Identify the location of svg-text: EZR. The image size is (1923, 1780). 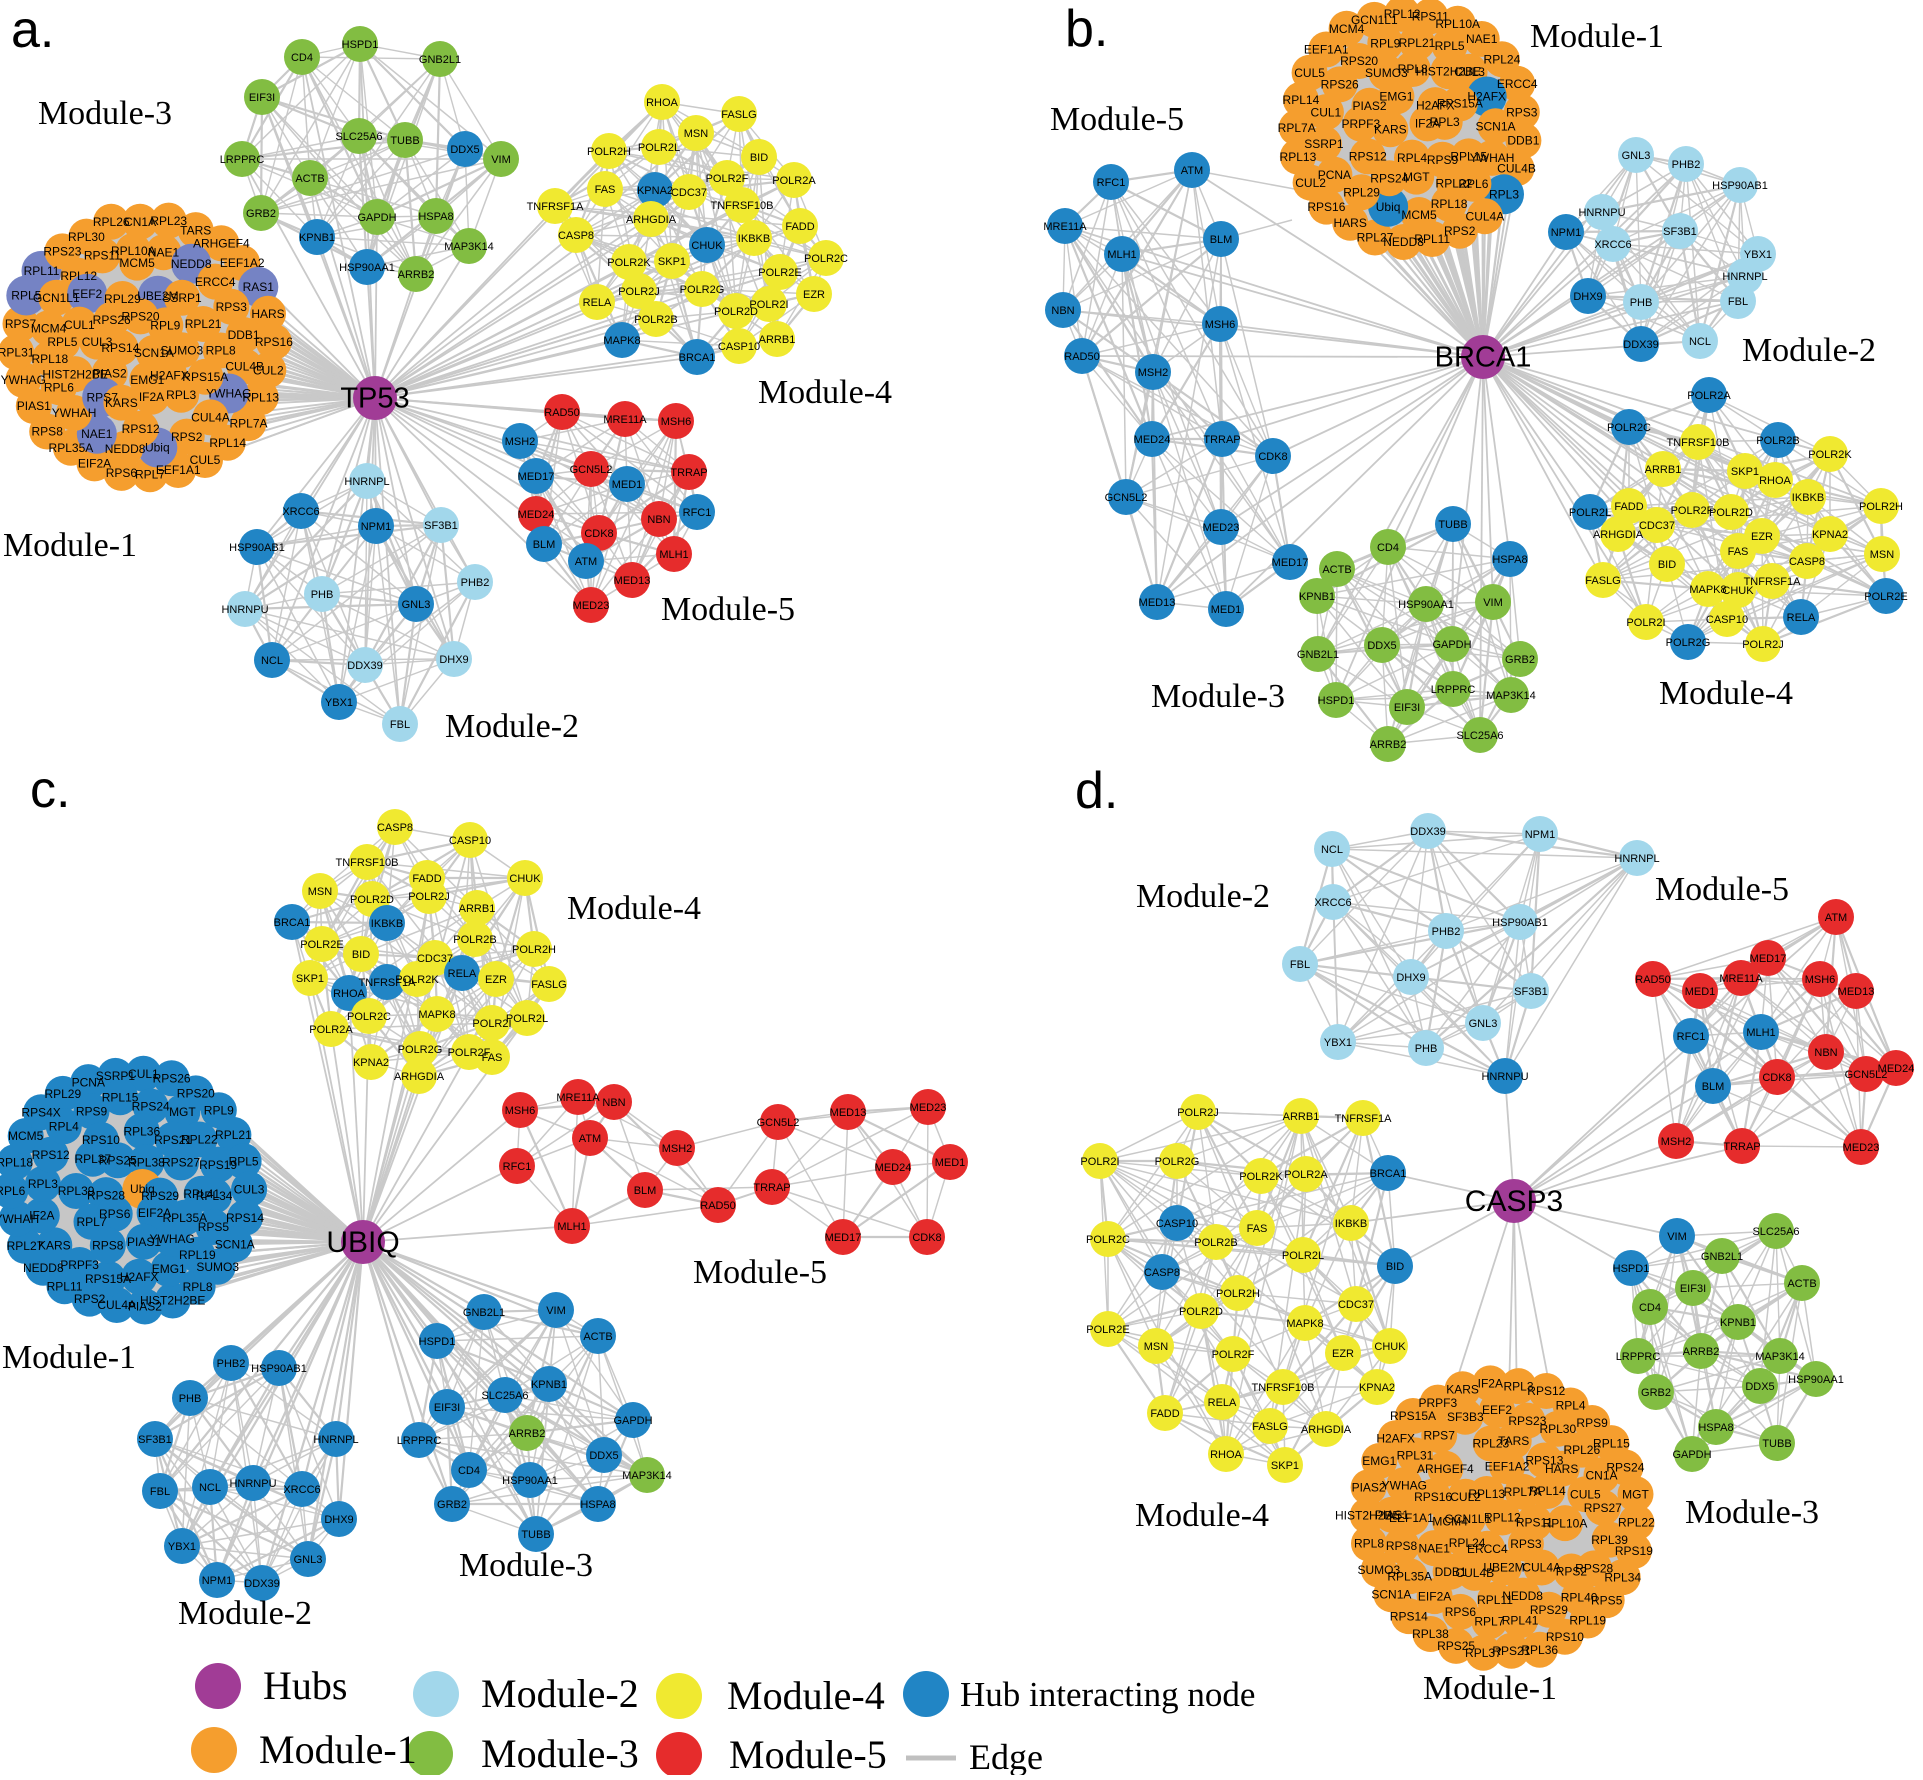
(814, 295).